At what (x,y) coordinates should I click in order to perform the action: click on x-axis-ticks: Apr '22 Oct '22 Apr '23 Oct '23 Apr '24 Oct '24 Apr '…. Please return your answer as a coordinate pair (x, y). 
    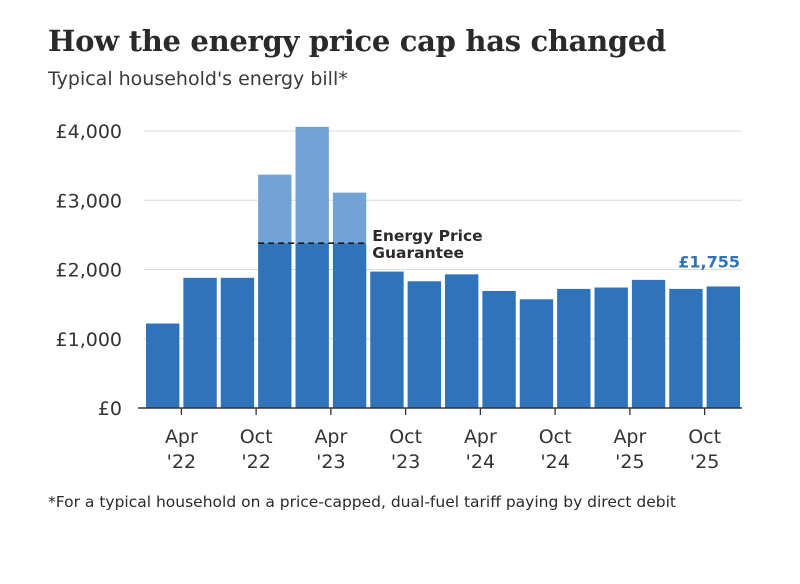
    Looking at the image, I should click on (443, 440).